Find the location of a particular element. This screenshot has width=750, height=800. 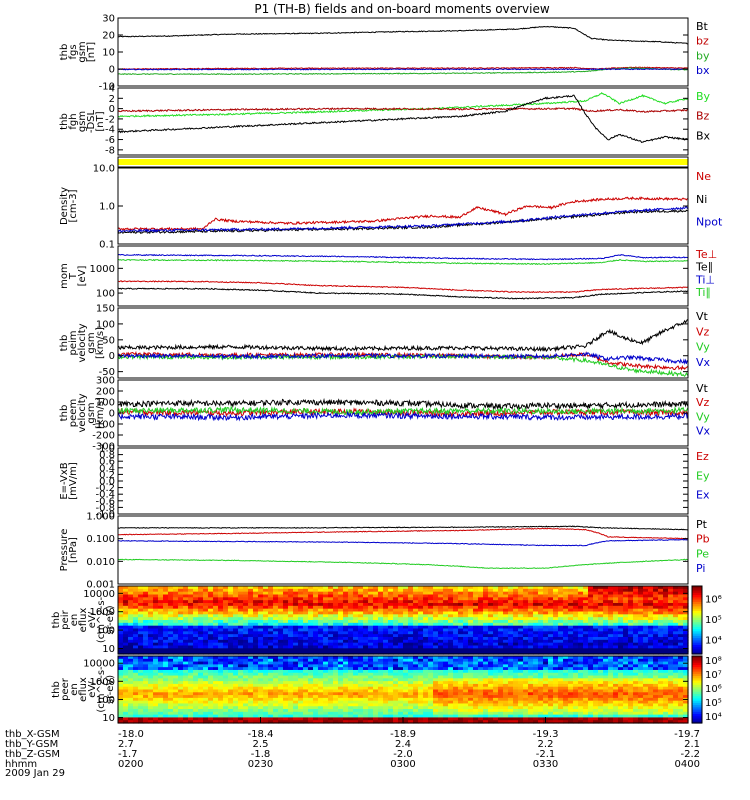

legend-entry: Vy is located at coordinates (703, 347).